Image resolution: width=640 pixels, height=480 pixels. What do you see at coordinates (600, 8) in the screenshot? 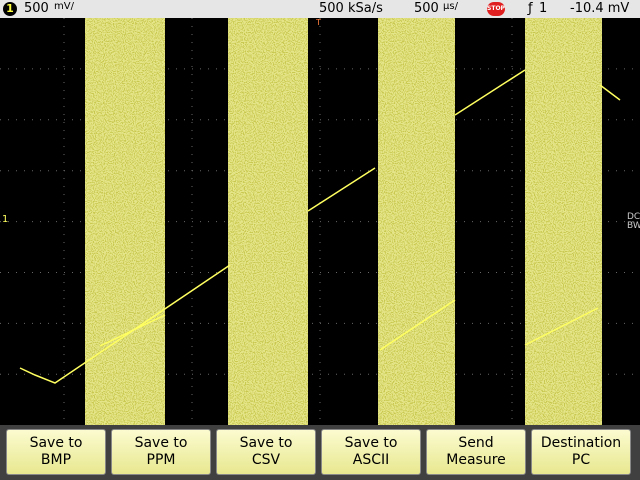
I see `trigger-level: -10.4 mV` at bounding box center [600, 8].